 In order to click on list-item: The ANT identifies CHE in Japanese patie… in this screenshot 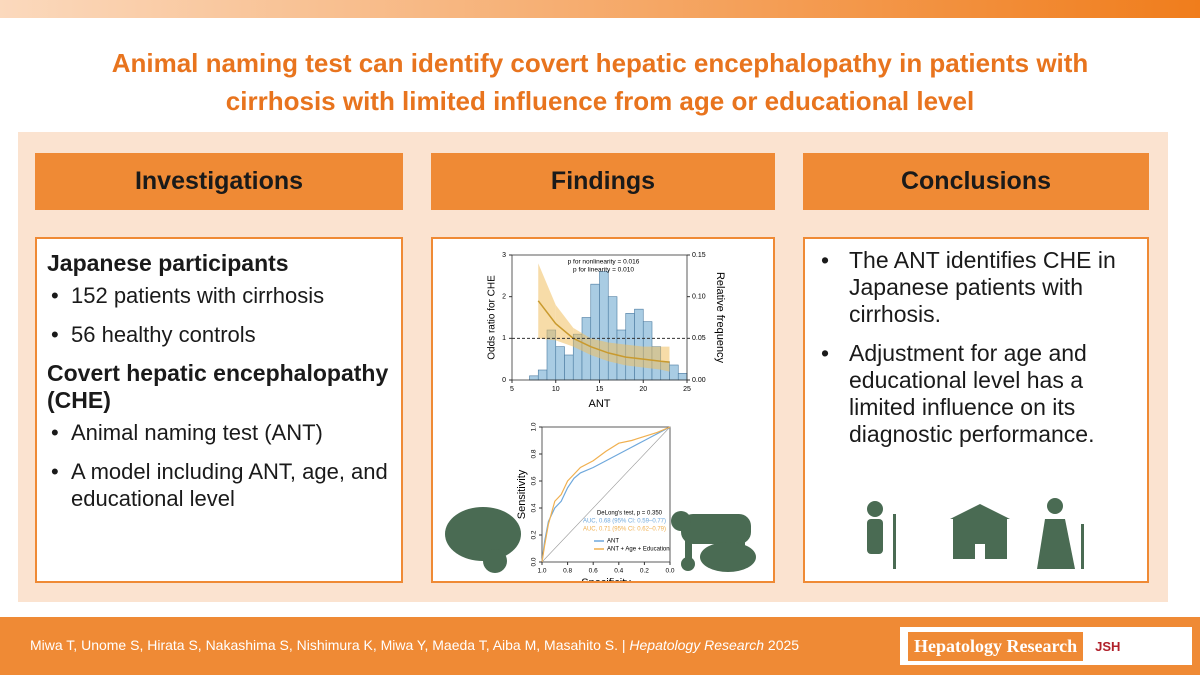, I will do `click(978, 287)`.